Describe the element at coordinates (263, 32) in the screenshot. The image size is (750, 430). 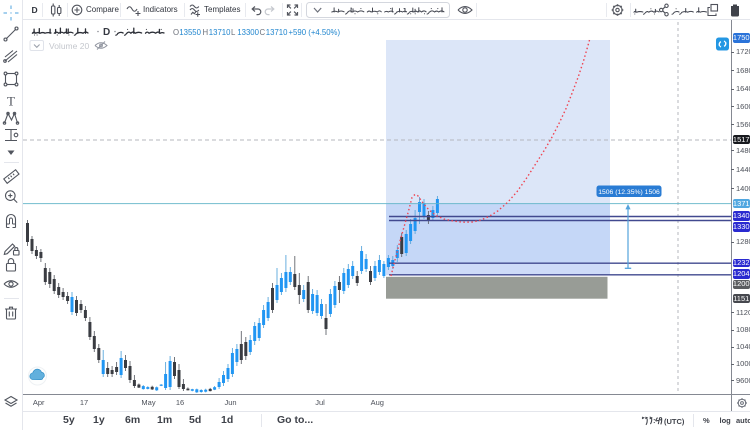
I see `svg-text: C` at that location.